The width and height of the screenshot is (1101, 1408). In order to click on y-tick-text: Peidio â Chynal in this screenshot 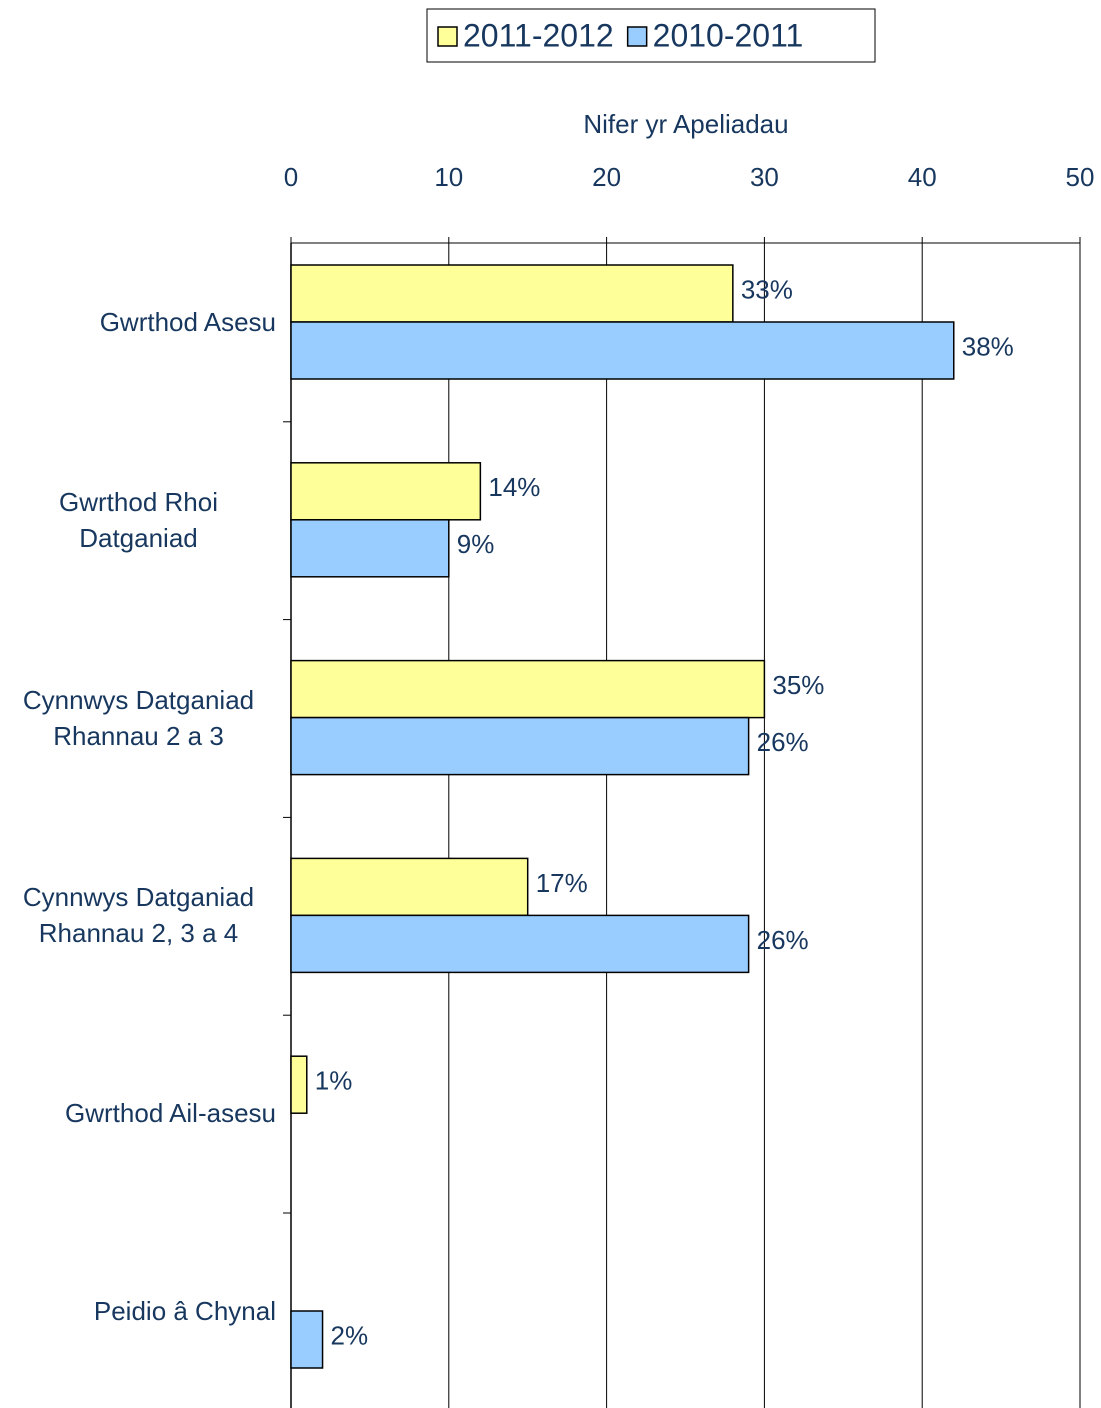, I will do `click(184, 1311)`.